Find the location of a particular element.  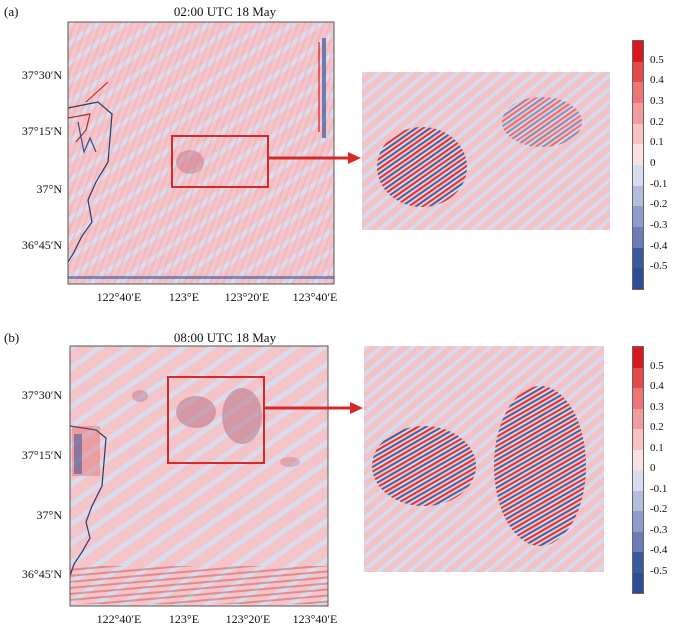

panel-b-colorbar-tick: -0.1 is located at coordinates (659, 488).